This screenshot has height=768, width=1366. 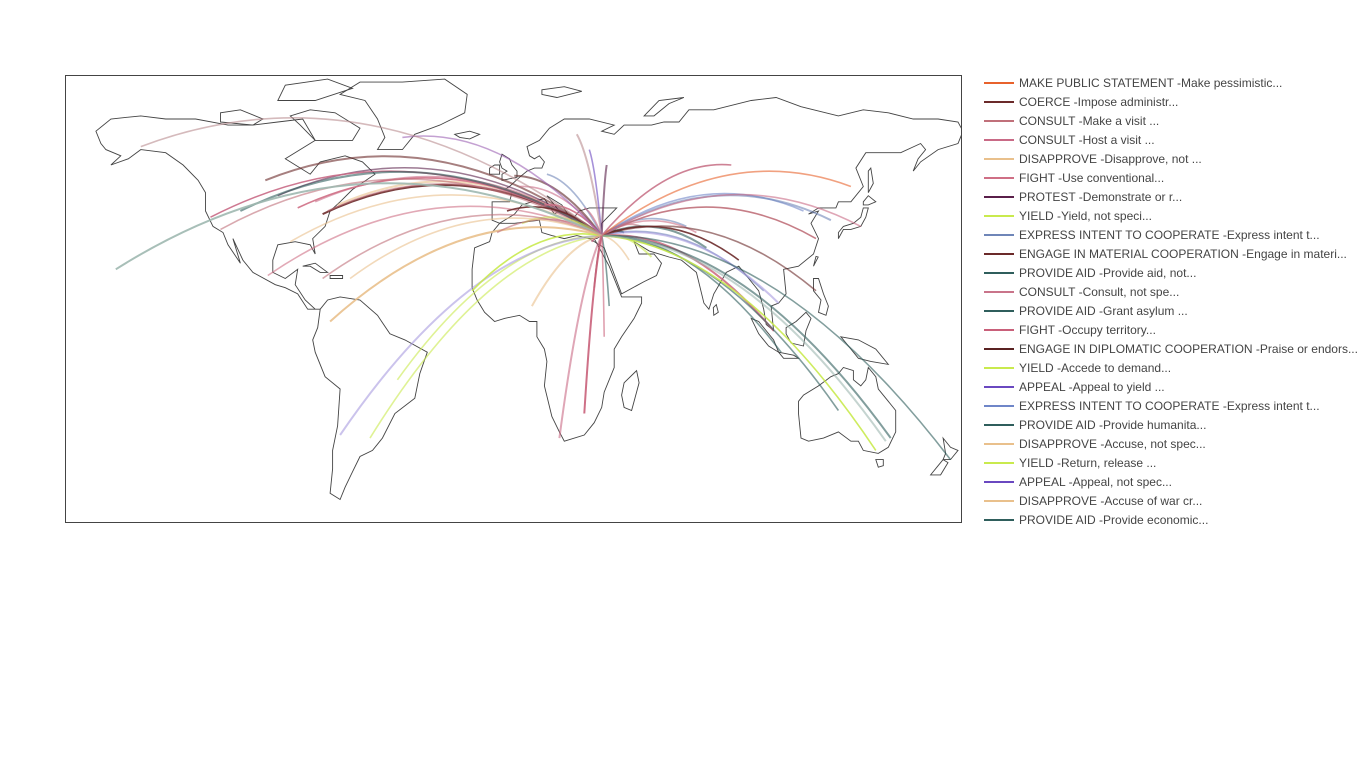 I want to click on south-america-coast, so click(x=370, y=398).